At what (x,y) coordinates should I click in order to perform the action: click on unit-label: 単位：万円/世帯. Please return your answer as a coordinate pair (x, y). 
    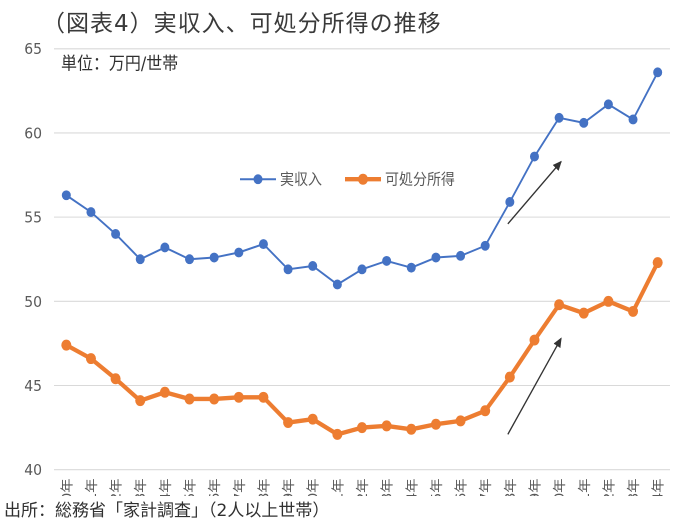
    Looking at the image, I should click on (119, 63).